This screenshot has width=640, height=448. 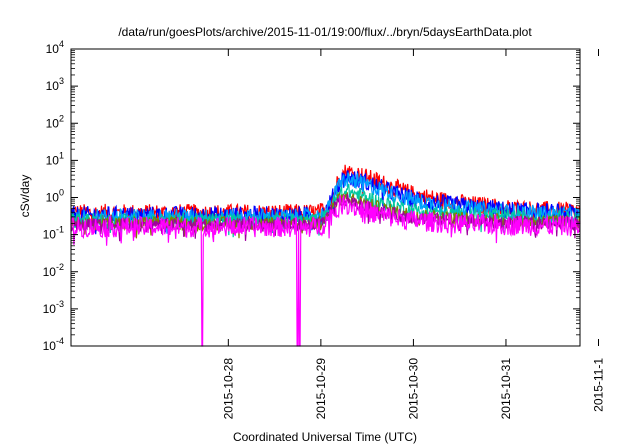 I want to click on x-tick-label: 2015-10-31, so click(x=506, y=389).